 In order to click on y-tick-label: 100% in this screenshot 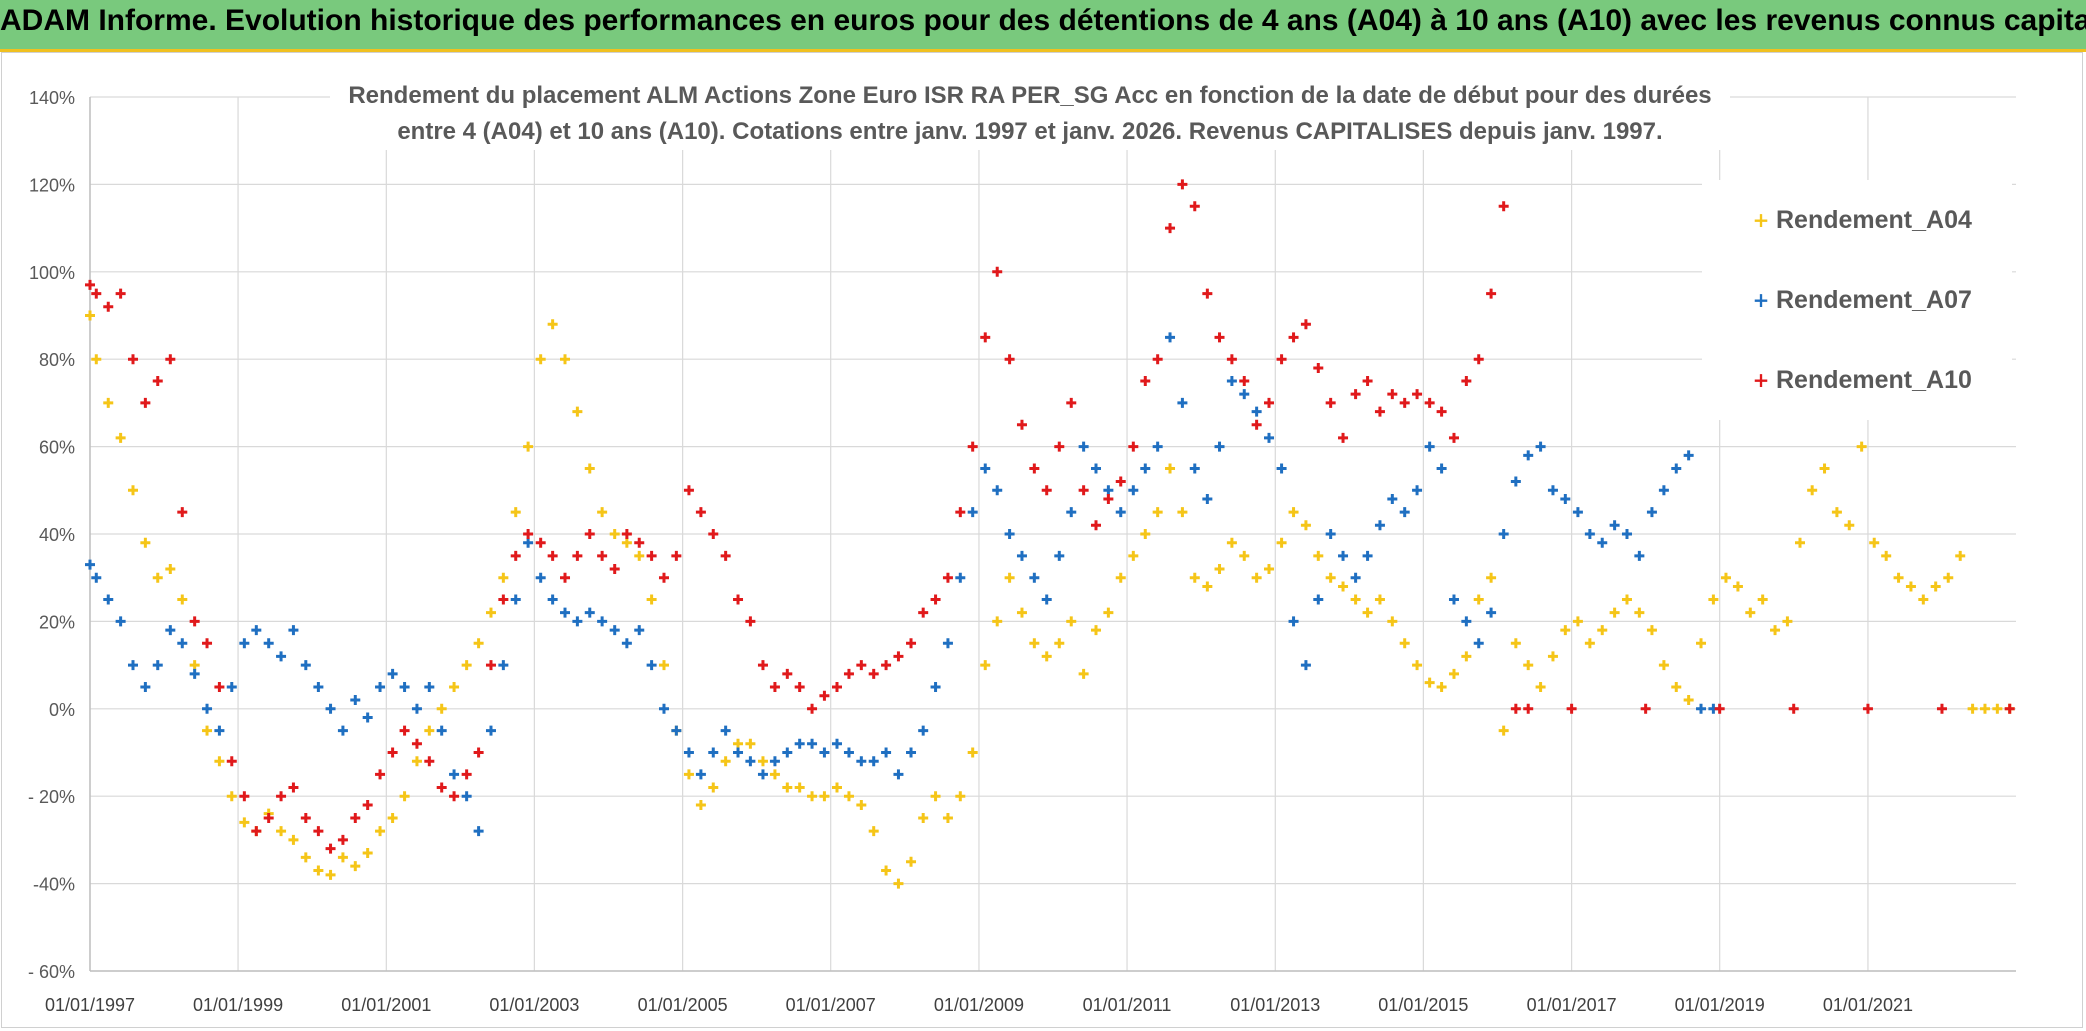, I will do `click(52, 273)`.